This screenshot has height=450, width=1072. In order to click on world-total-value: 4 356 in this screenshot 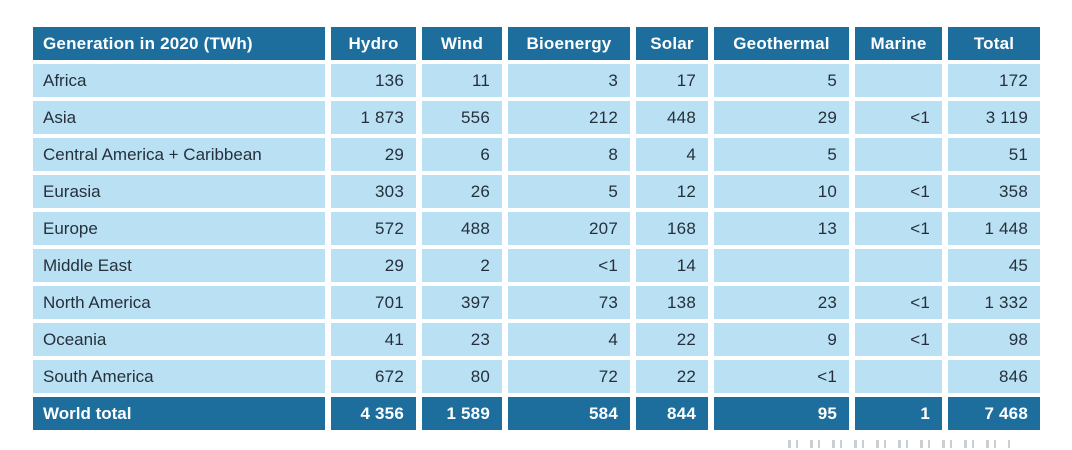, I will do `click(373, 413)`.